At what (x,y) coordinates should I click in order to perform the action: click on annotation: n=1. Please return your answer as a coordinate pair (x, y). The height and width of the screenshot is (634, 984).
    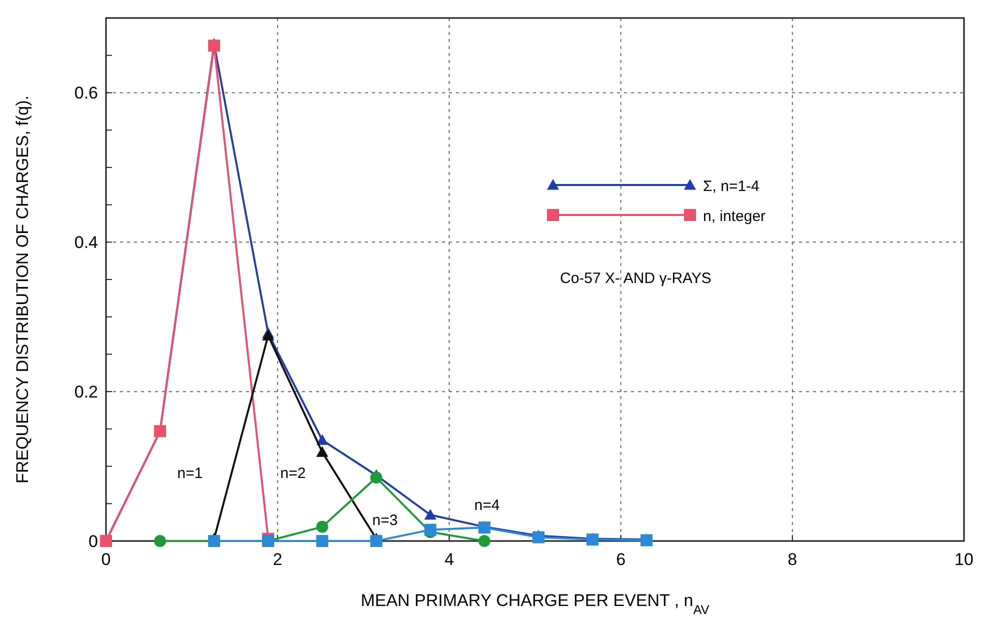
    Looking at the image, I should click on (190, 473).